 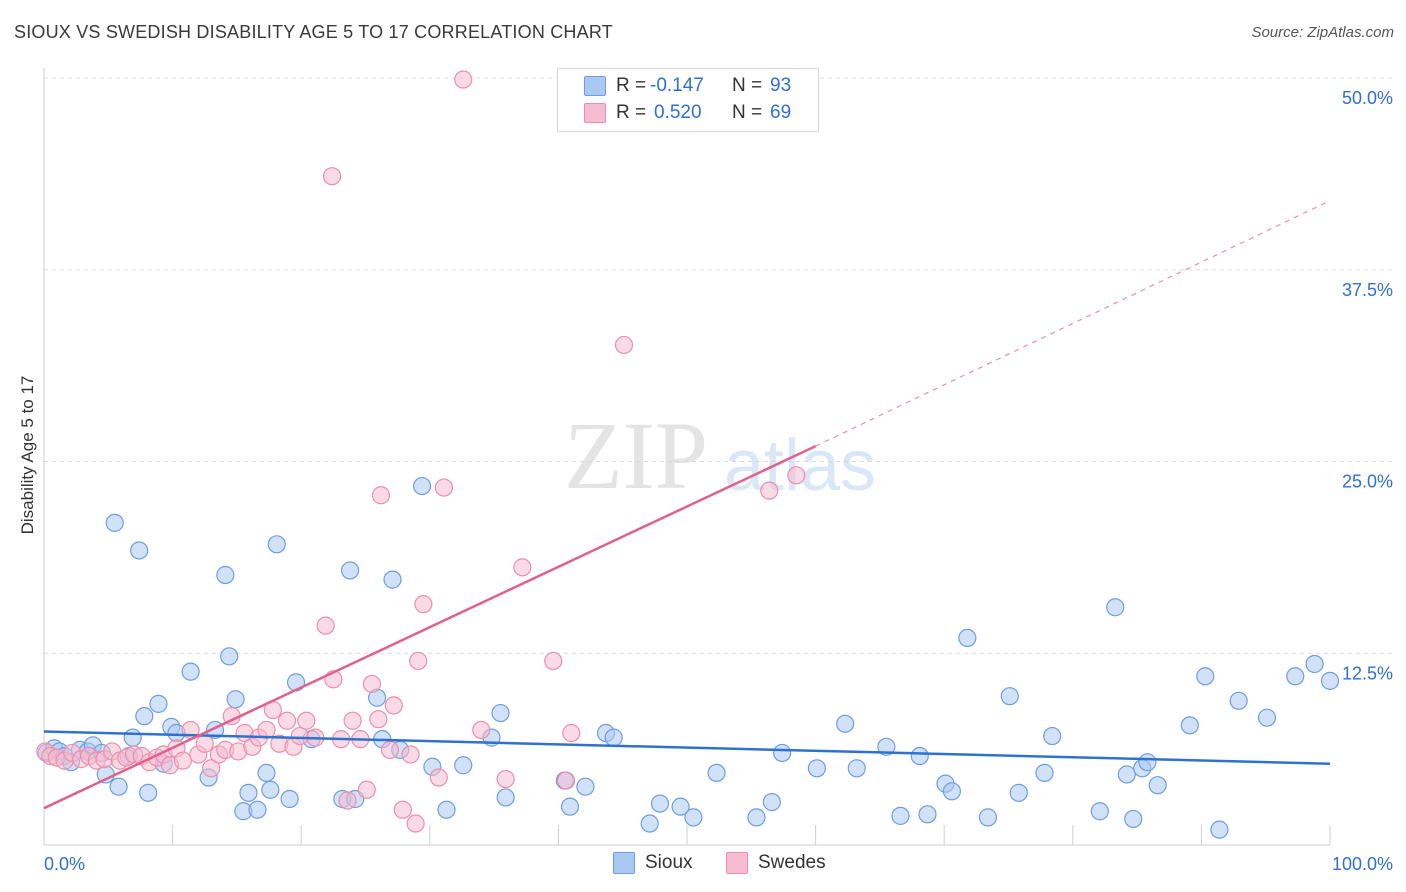 I want to click on y-tick-label-0: 12.5%, so click(x=1367, y=673).